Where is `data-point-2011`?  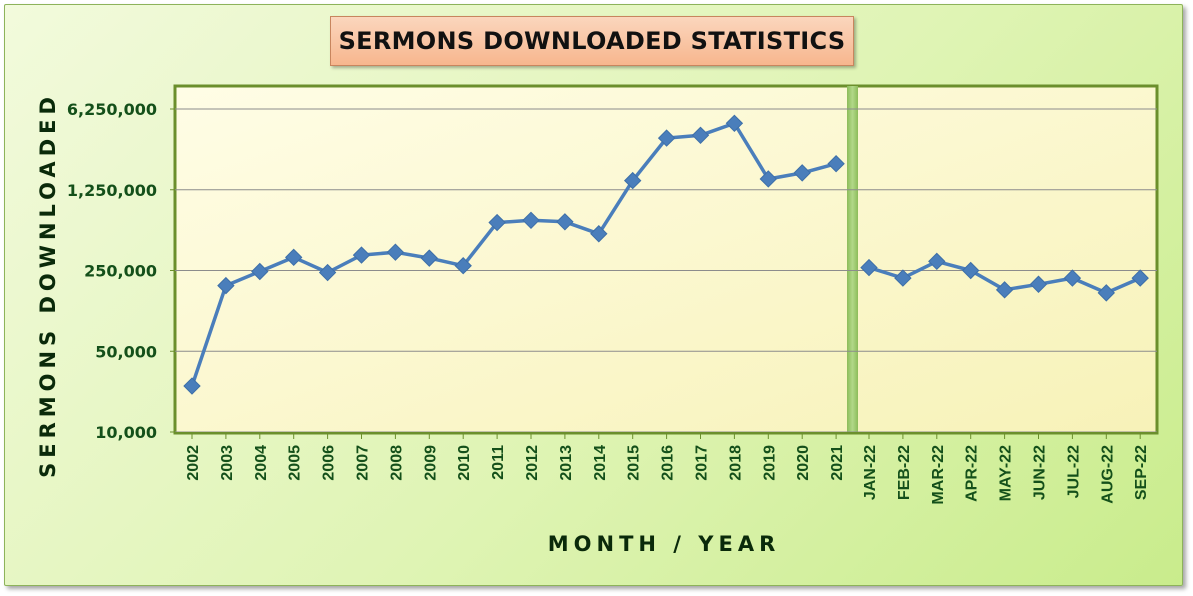 data-point-2011 is located at coordinates (497, 222).